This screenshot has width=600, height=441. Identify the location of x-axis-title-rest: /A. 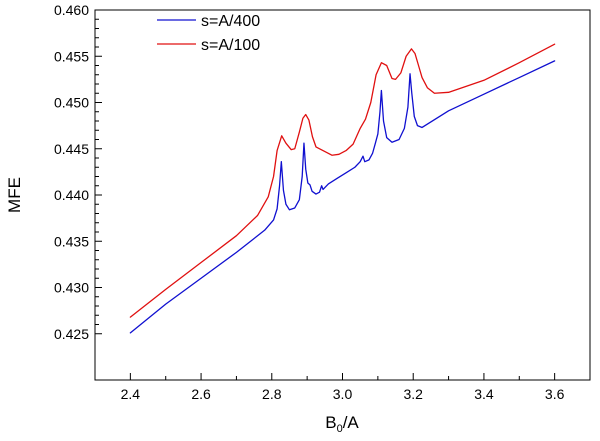
(351, 422).